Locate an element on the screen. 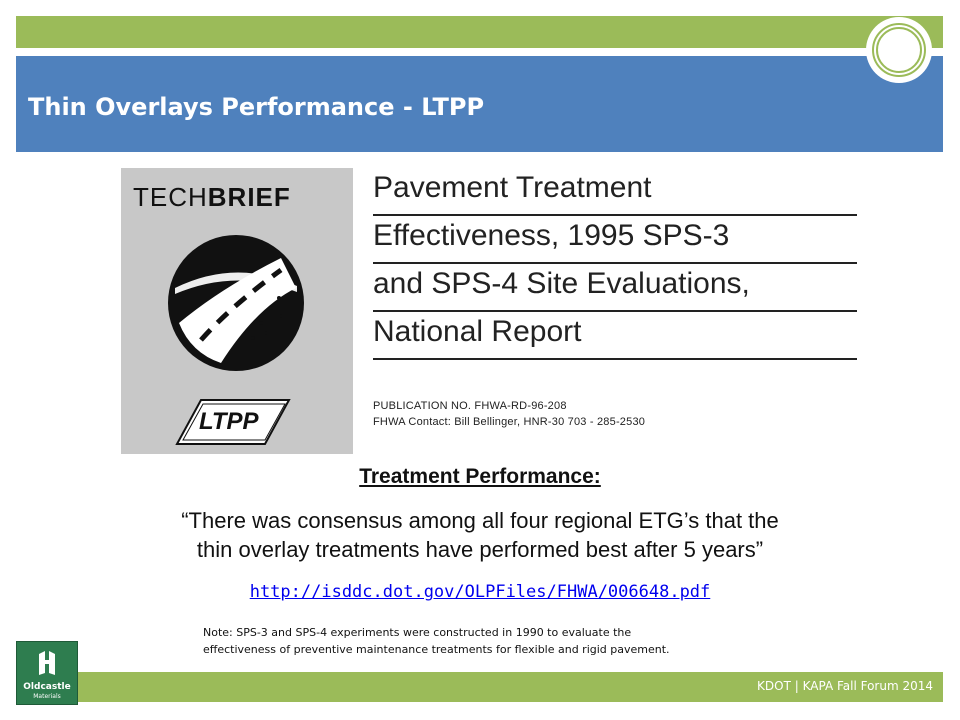  circle-emblem-icon is located at coordinates (899, 50).